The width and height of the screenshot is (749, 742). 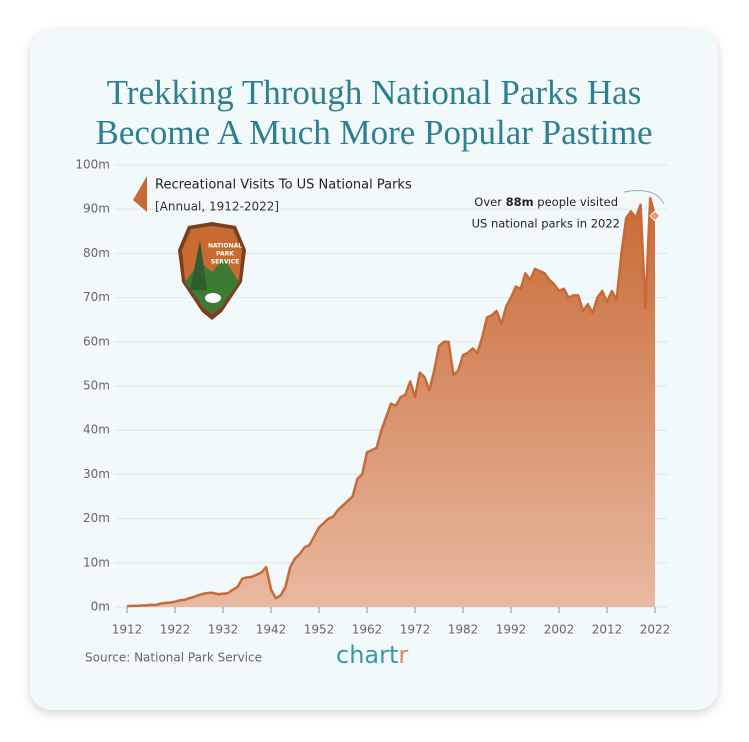 I want to click on badge-text: SERVICE, so click(x=225, y=262).